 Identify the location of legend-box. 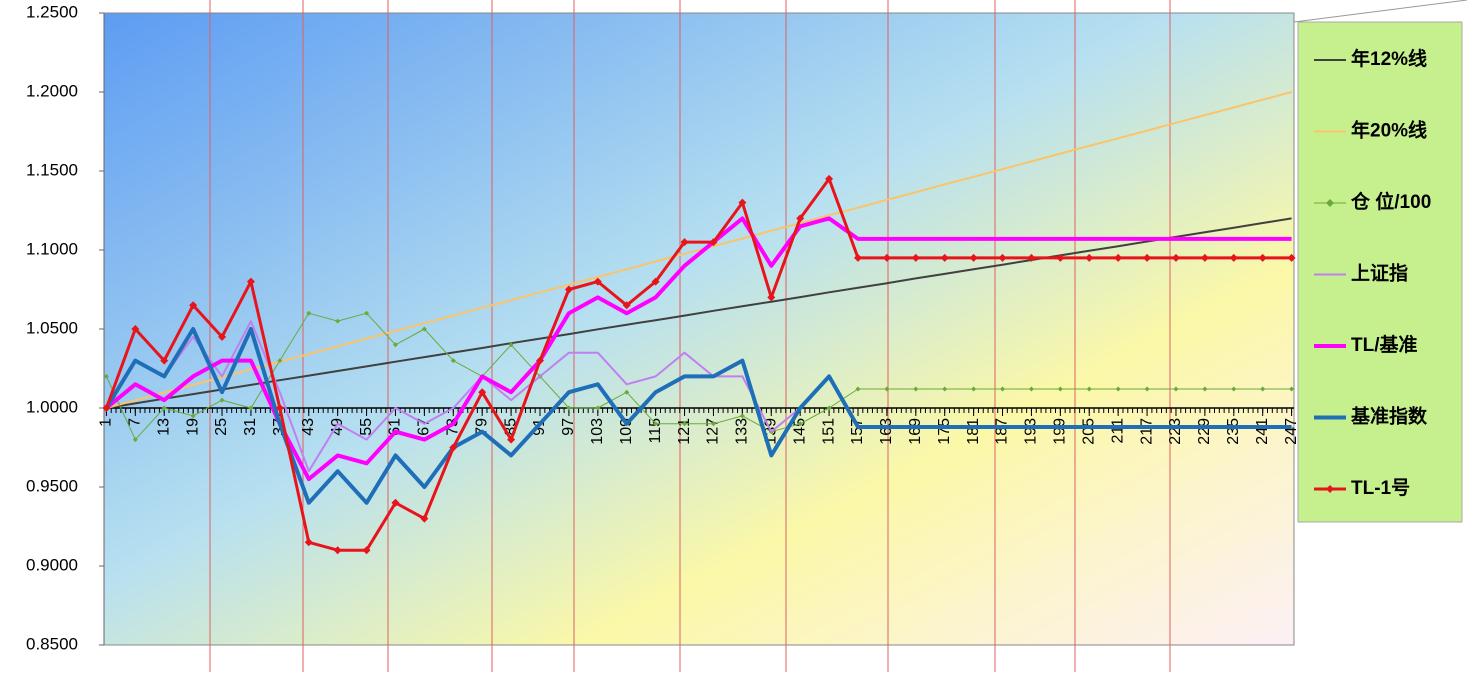
(1380, 272).